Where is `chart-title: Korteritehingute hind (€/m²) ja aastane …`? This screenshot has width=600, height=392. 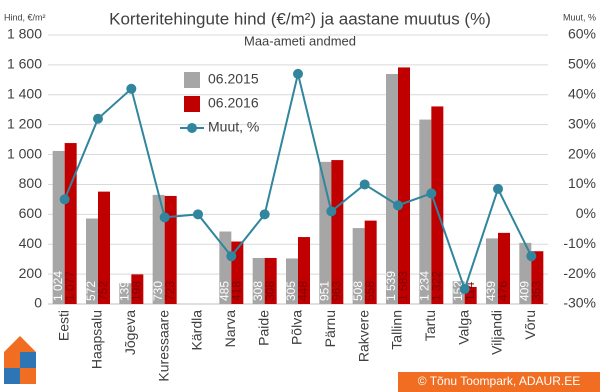
chart-title: Korteritehingute hind (€/m²) ja aastane … is located at coordinates (300, 18).